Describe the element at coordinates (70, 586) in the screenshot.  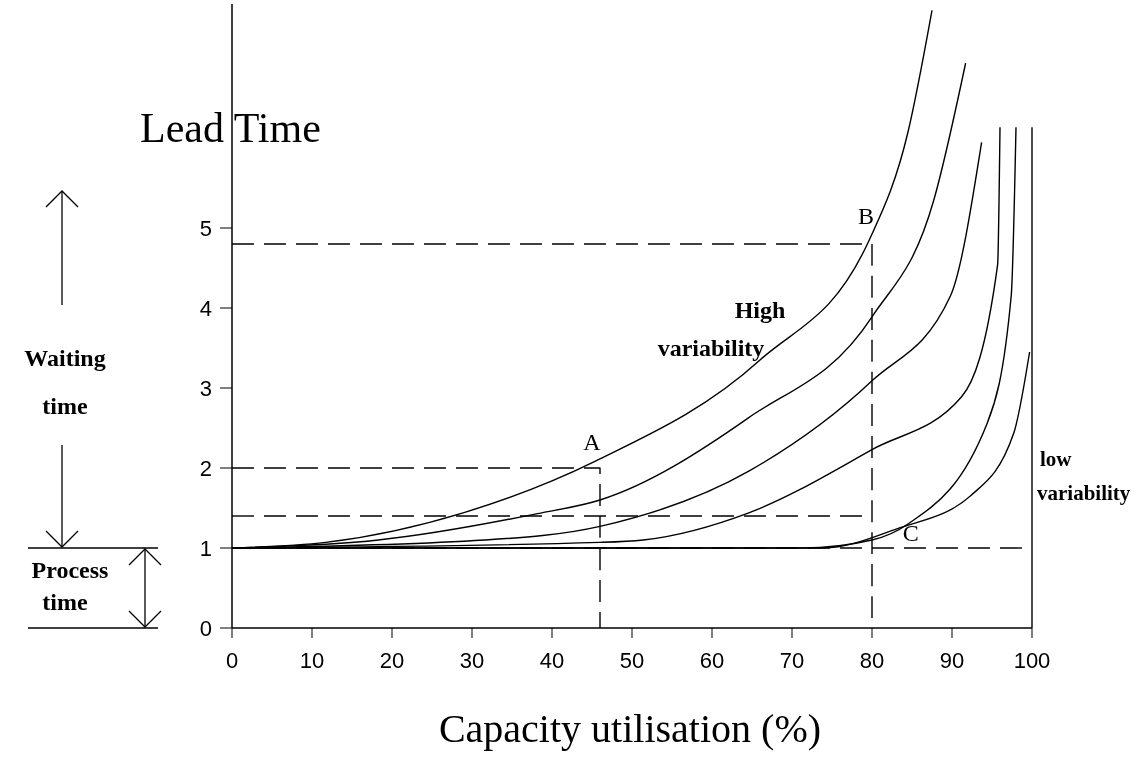
I see `text: Process time` at that location.